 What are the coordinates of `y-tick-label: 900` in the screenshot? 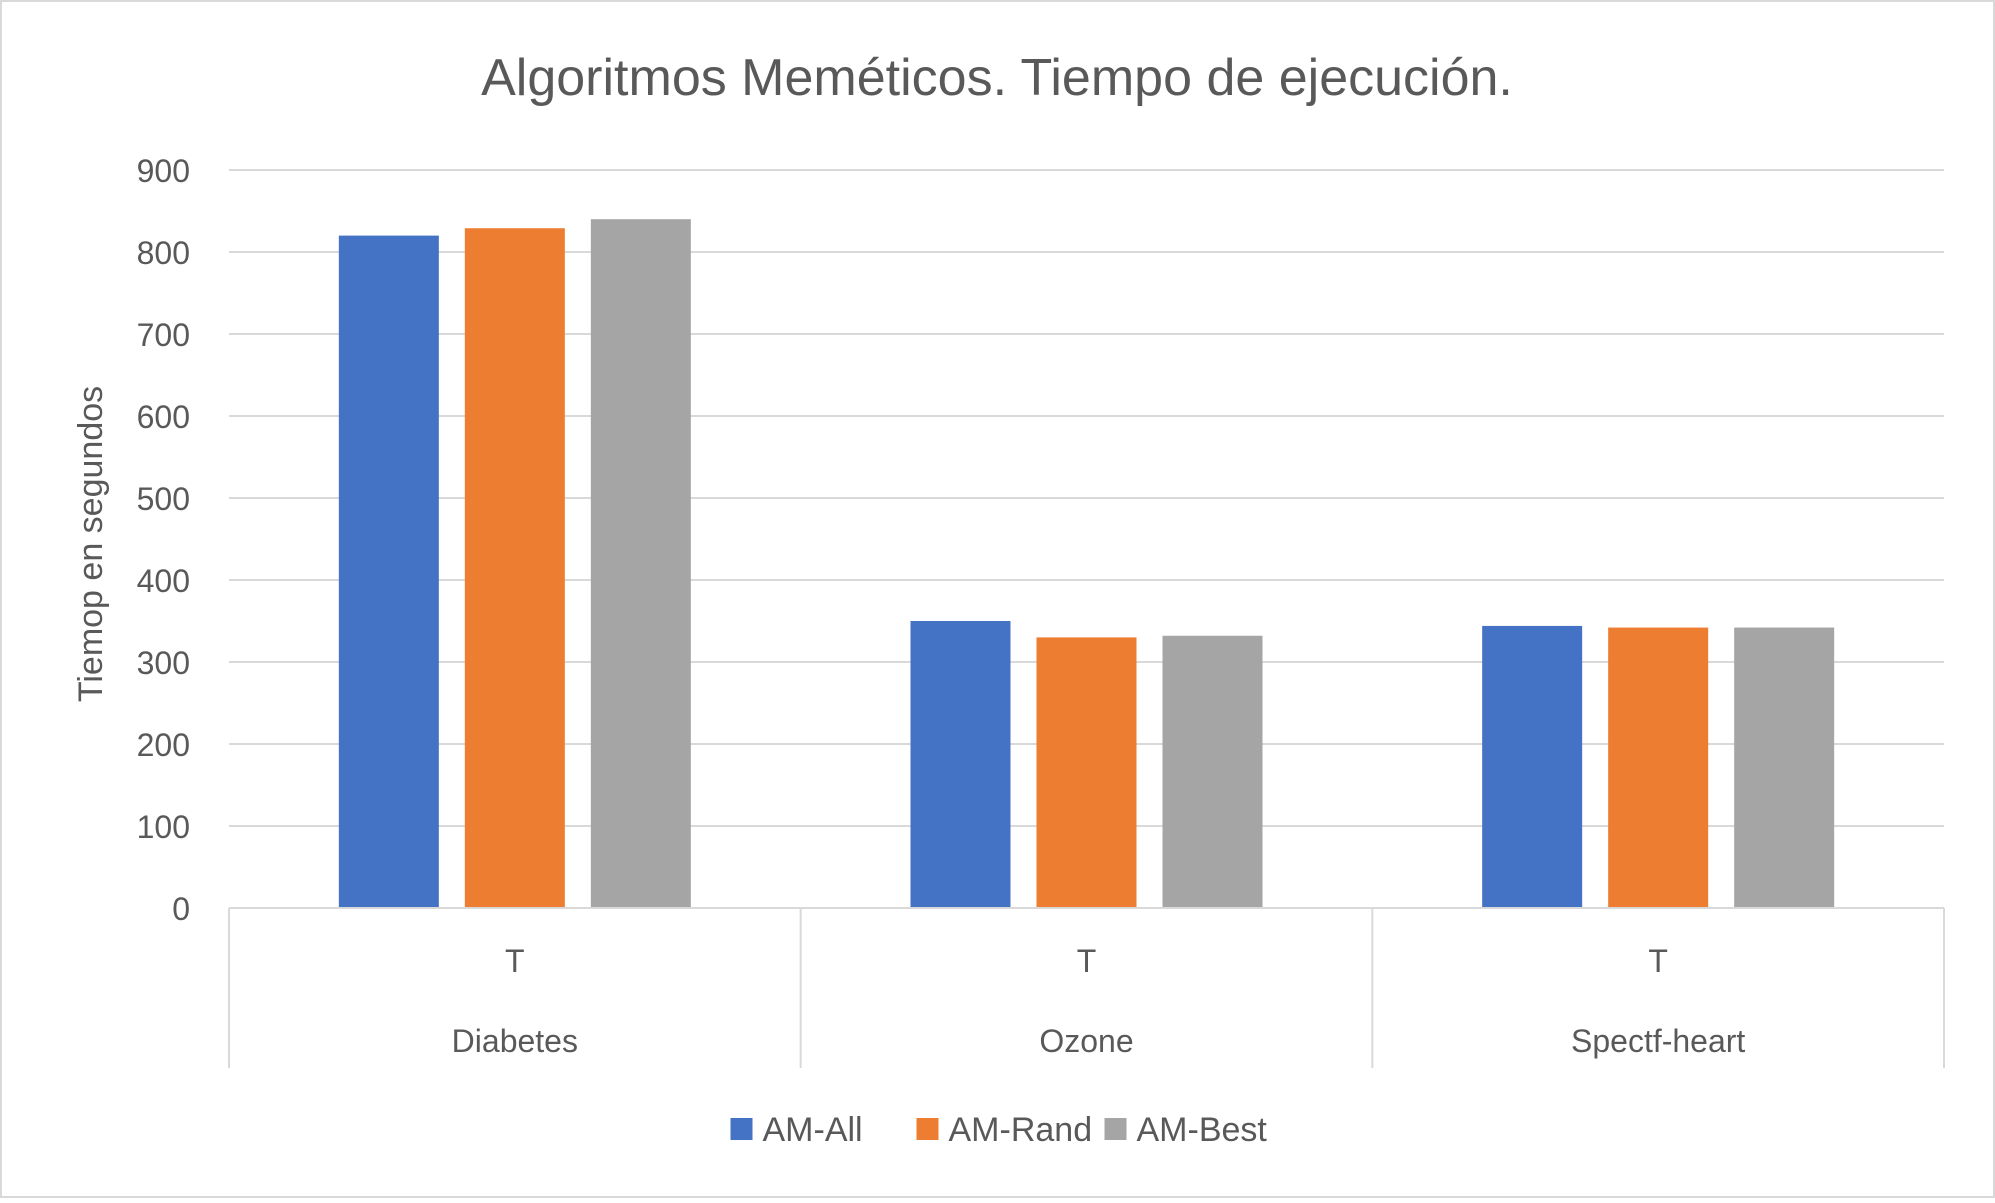 It's located at (163, 171).